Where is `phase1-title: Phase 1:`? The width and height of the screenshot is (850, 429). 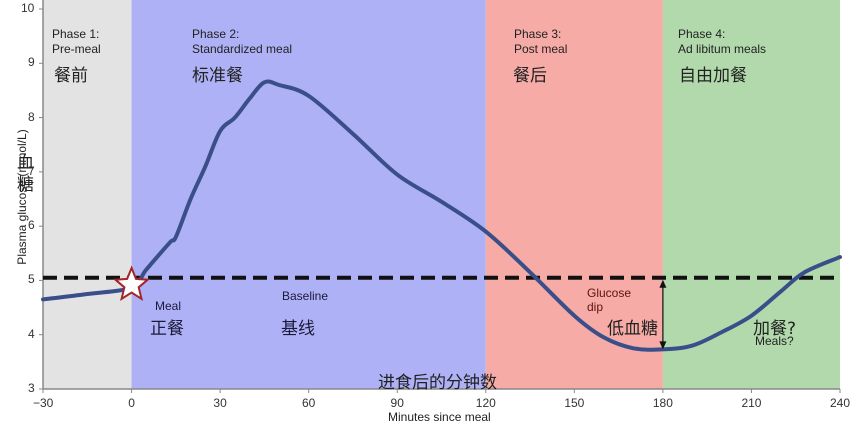 phase1-title: Phase 1: is located at coordinates (76, 34).